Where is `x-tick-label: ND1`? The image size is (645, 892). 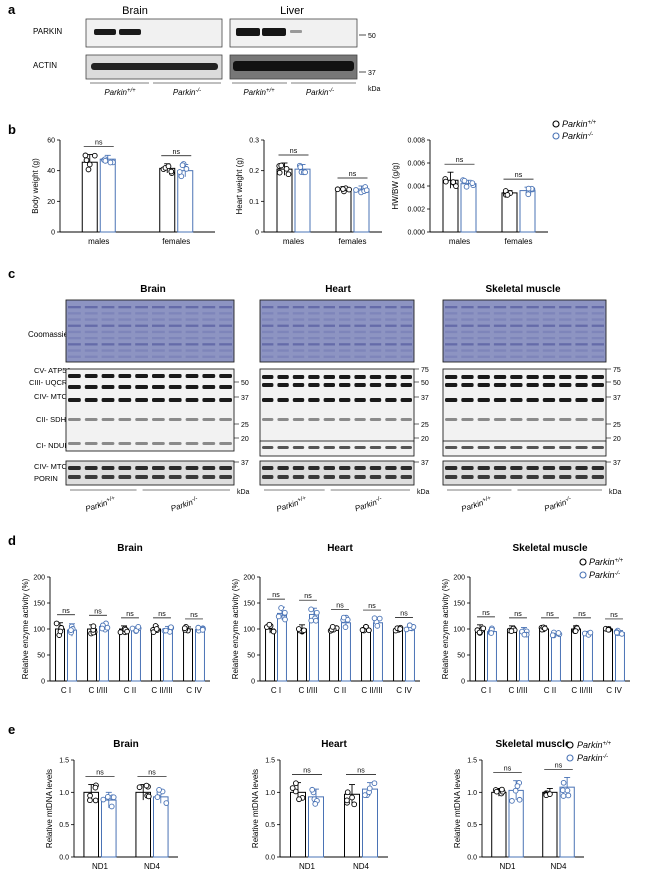 x-tick-label: ND1 is located at coordinates (507, 866).